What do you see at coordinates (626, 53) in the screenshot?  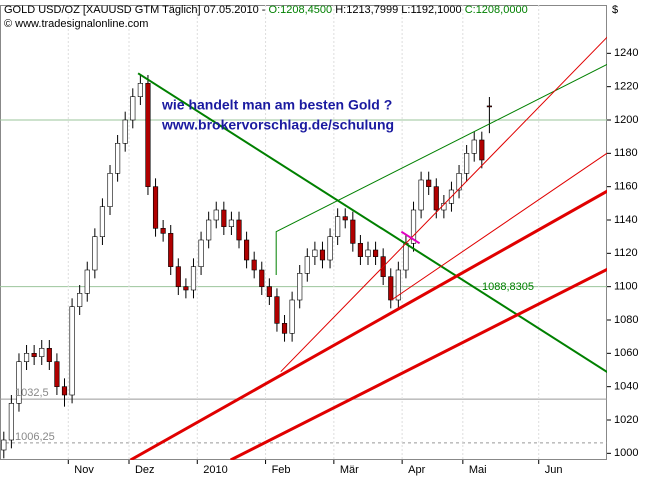 I see `y-tick-label: 1240` at bounding box center [626, 53].